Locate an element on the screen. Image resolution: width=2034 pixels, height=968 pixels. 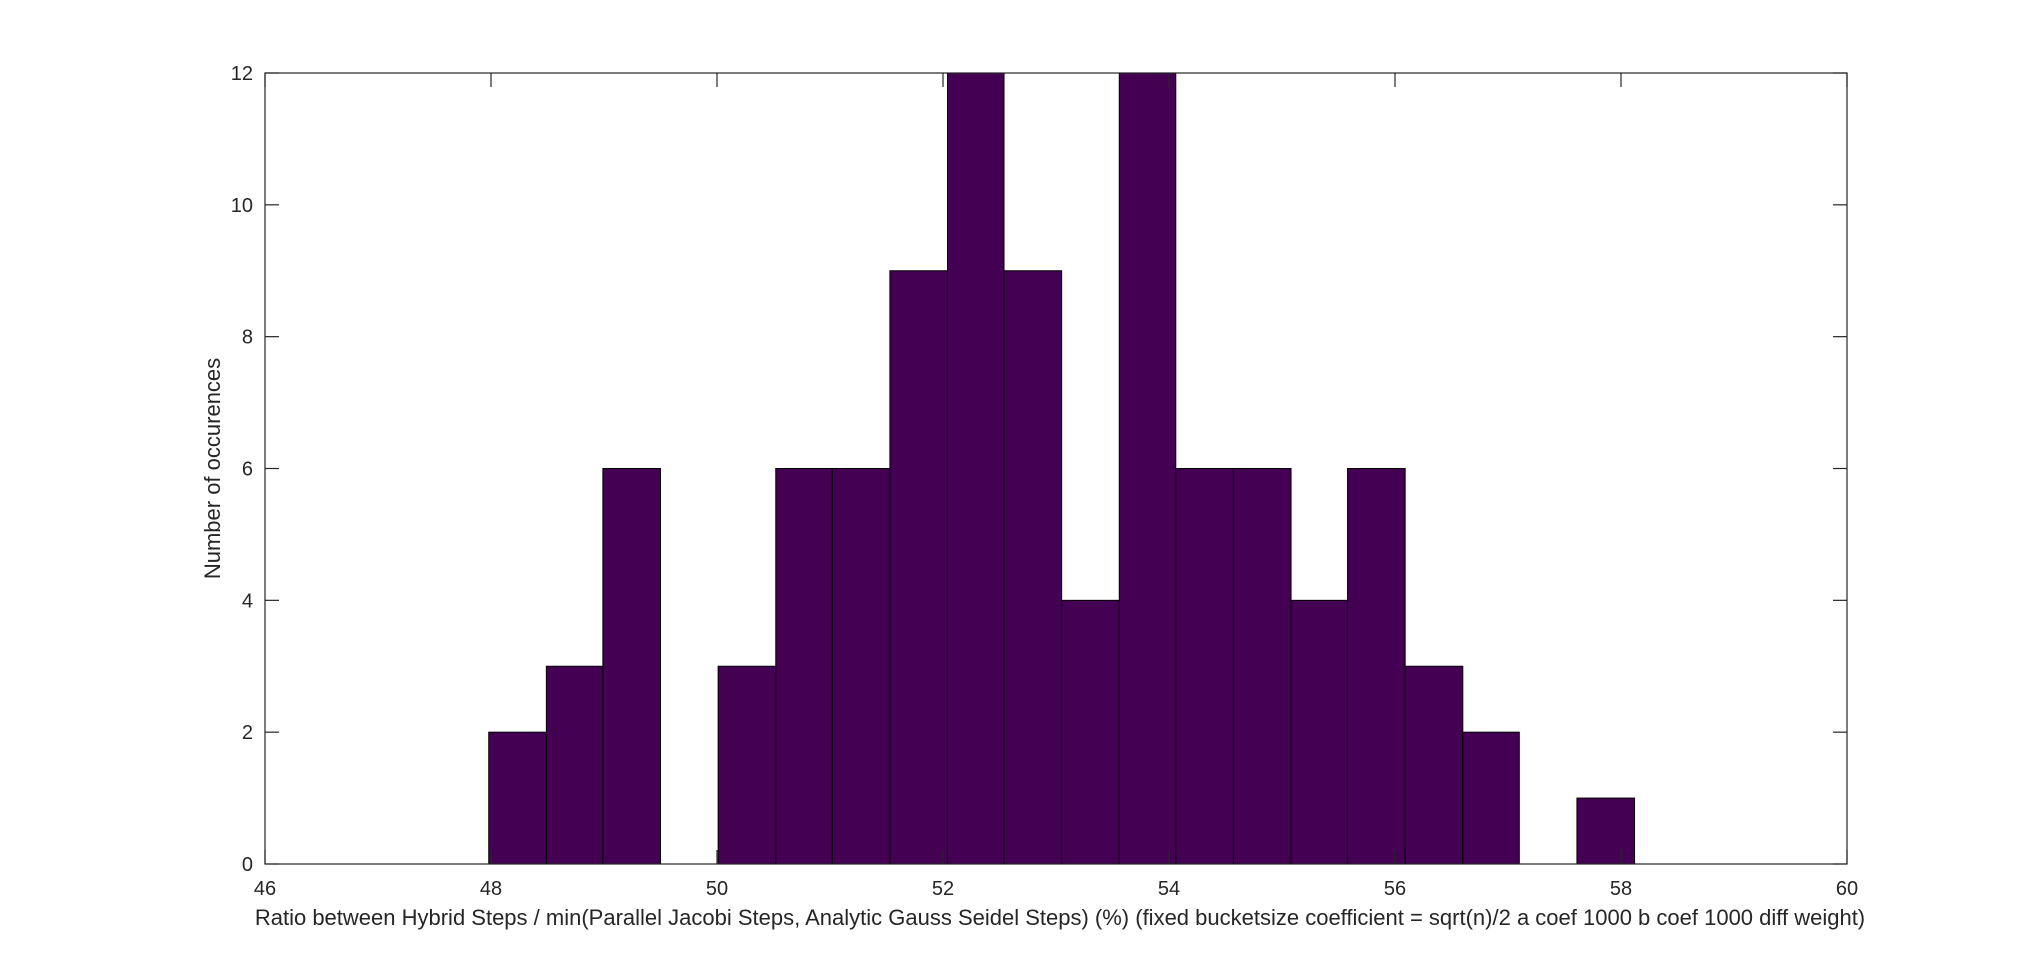
x-tick-label: 56 is located at coordinates (1395, 889).